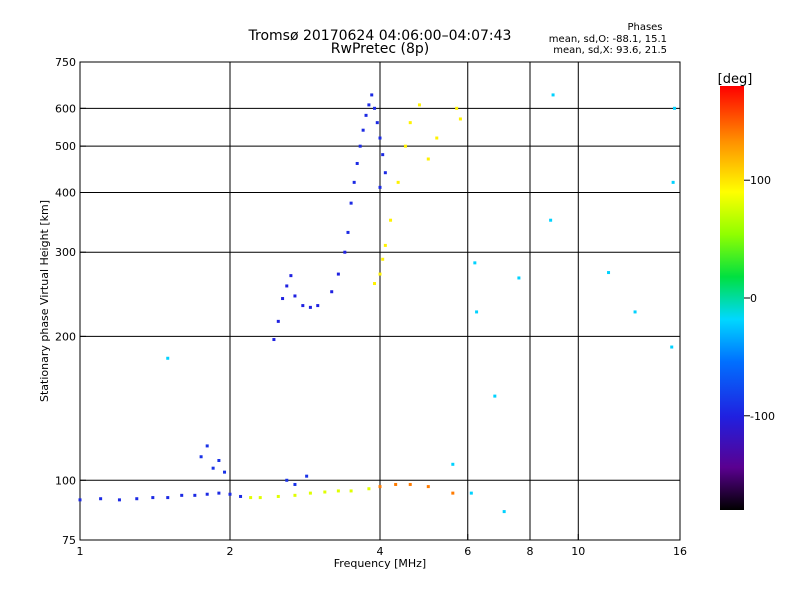 The image size is (800, 600). What do you see at coordinates (65, 192) in the screenshot?
I see `y-tick-label: 400` at bounding box center [65, 192].